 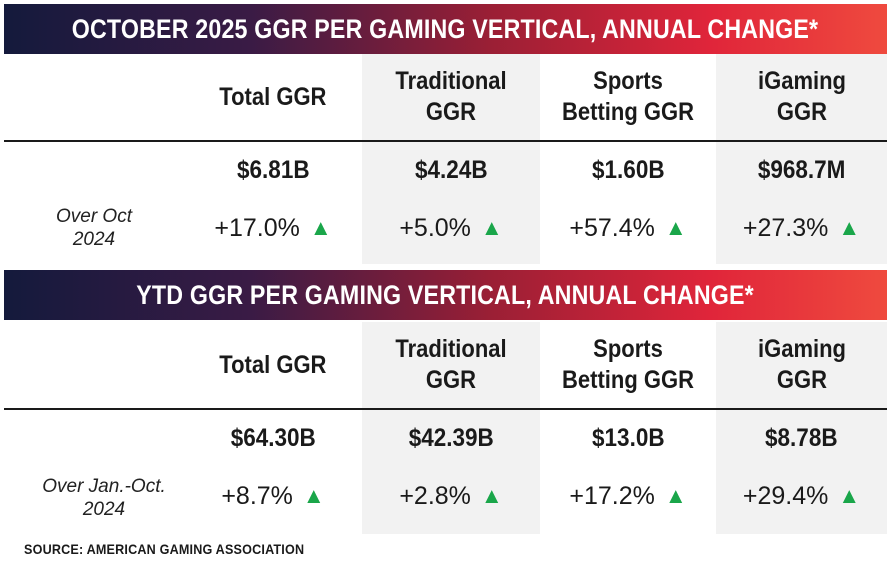 What do you see at coordinates (628, 169) in the screenshot?
I see `value-sports-betting-ggr: $1.60B` at bounding box center [628, 169].